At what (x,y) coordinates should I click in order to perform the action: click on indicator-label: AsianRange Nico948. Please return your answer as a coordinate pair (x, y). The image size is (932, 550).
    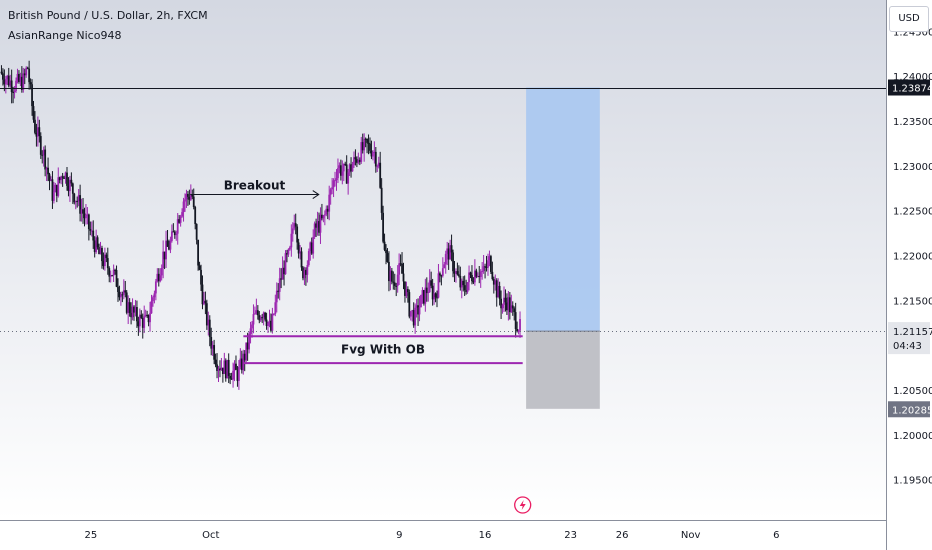
    Looking at the image, I should click on (65, 35).